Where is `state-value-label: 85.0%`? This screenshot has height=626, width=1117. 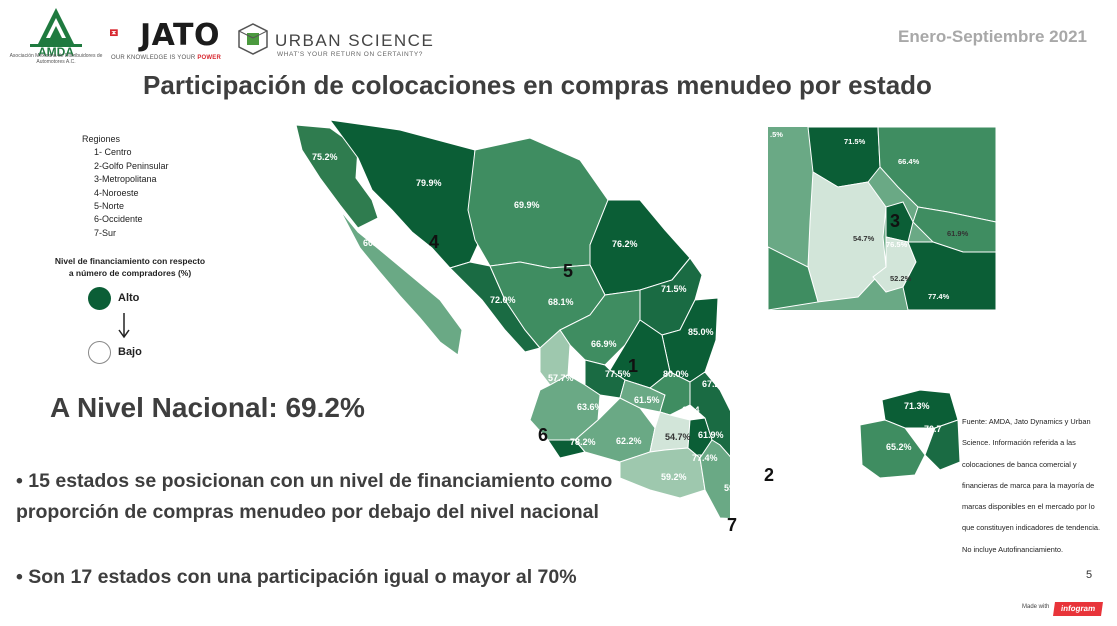
state-value-label: 85.0% is located at coordinates (701, 332).